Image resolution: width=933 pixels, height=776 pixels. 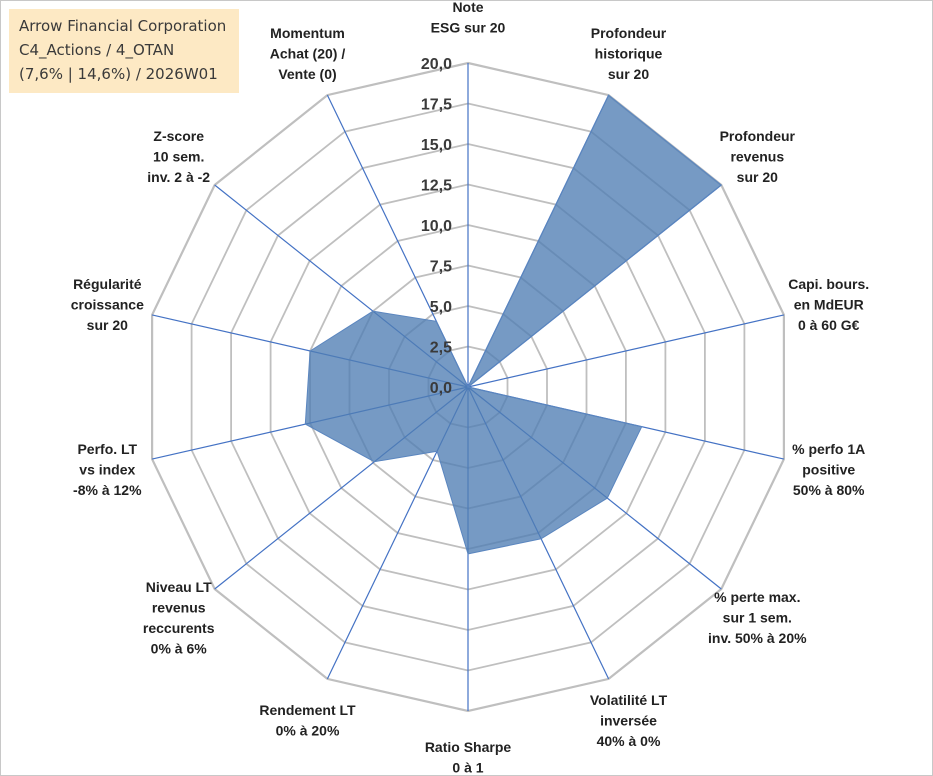 I want to click on axis-label-line: inv. 2 à -2, so click(x=178, y=177).